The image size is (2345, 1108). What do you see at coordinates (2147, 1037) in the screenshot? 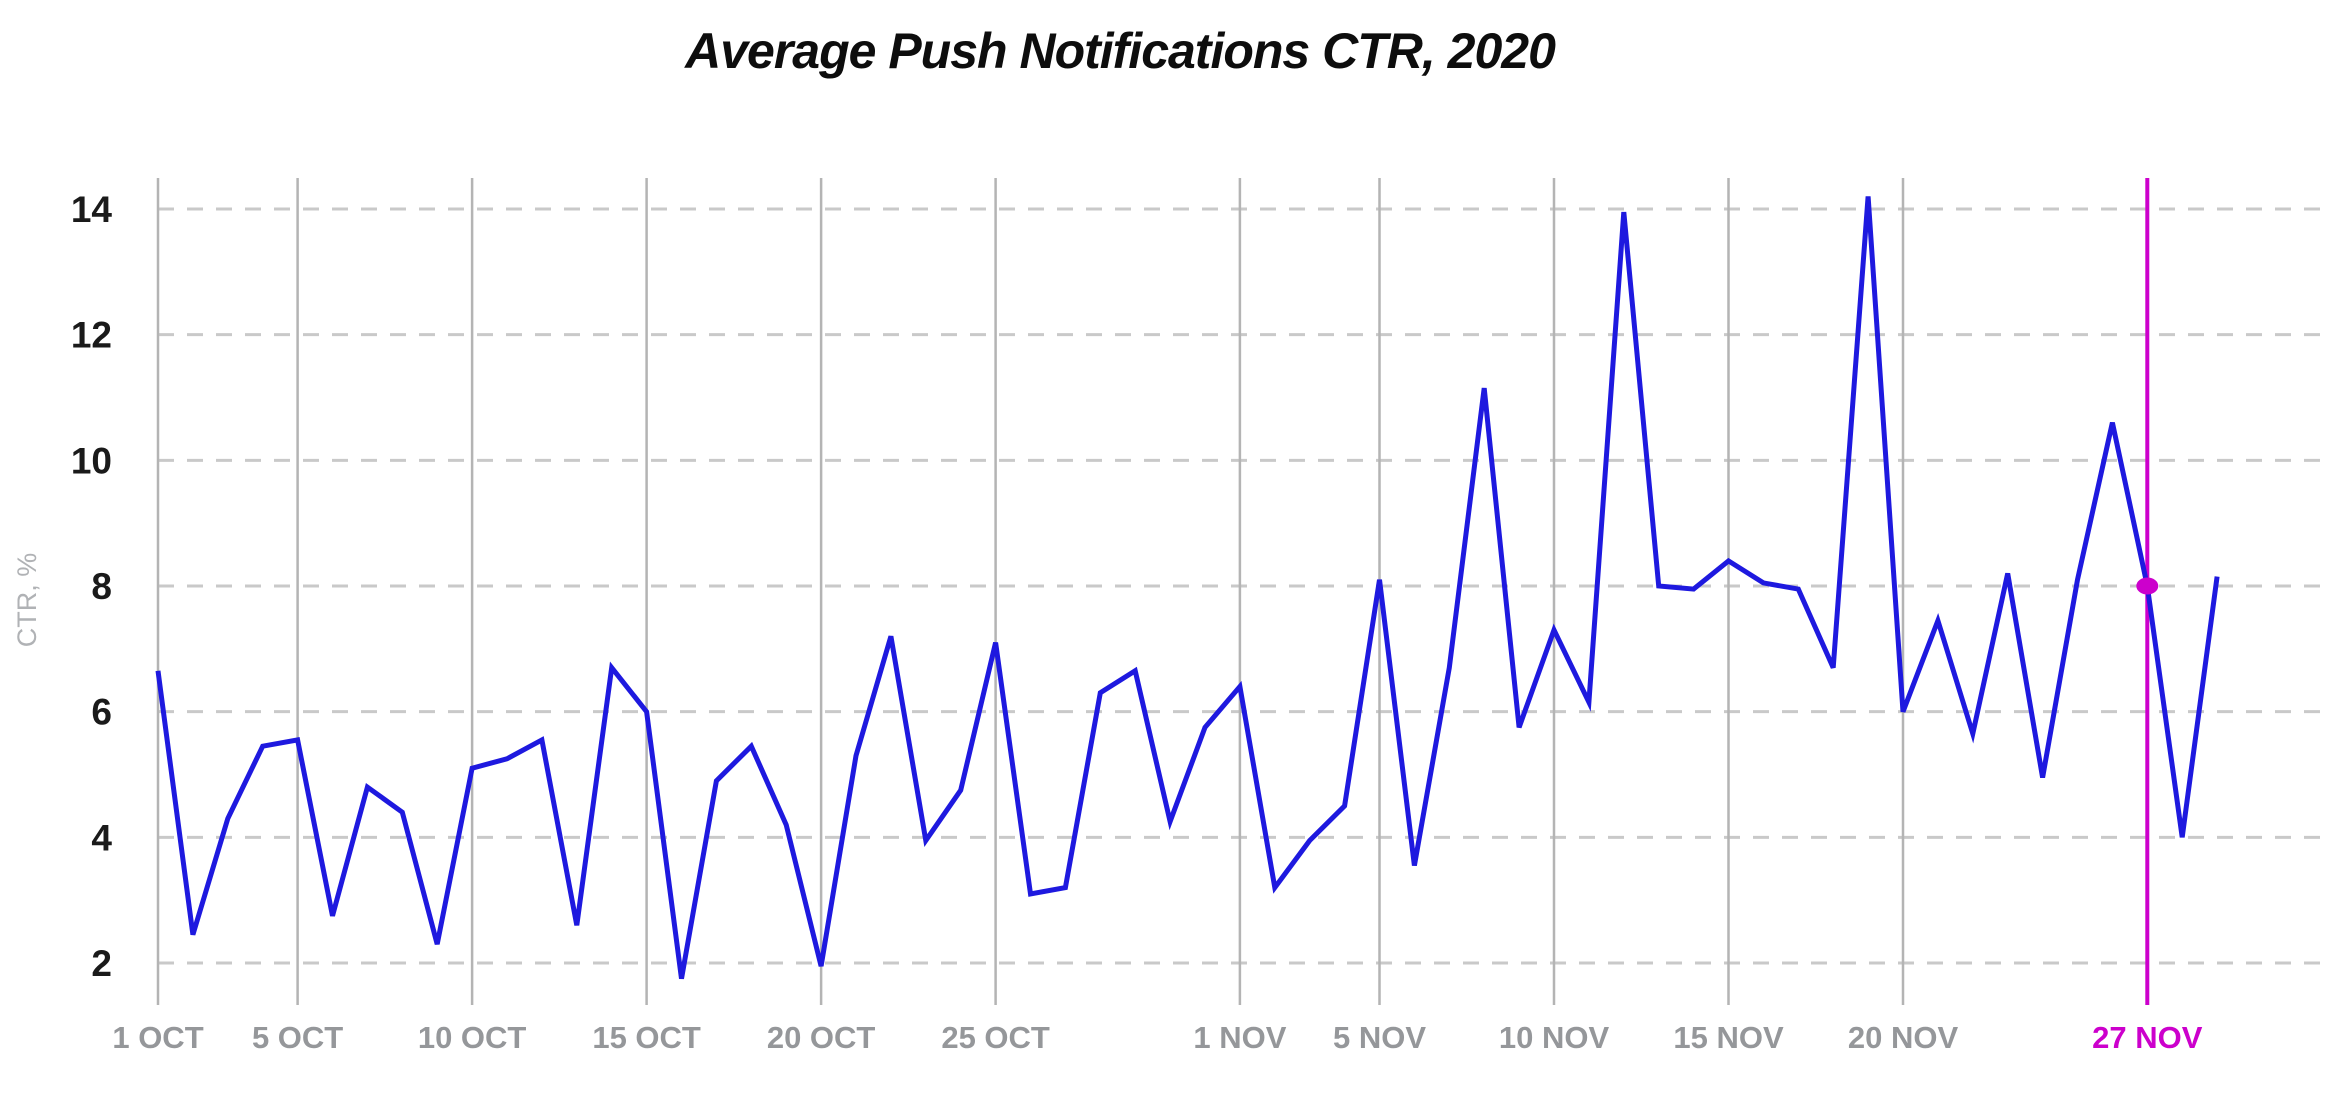
I see `highlight-date-label: 27 NOV` at bounding box center [2147, 1037].